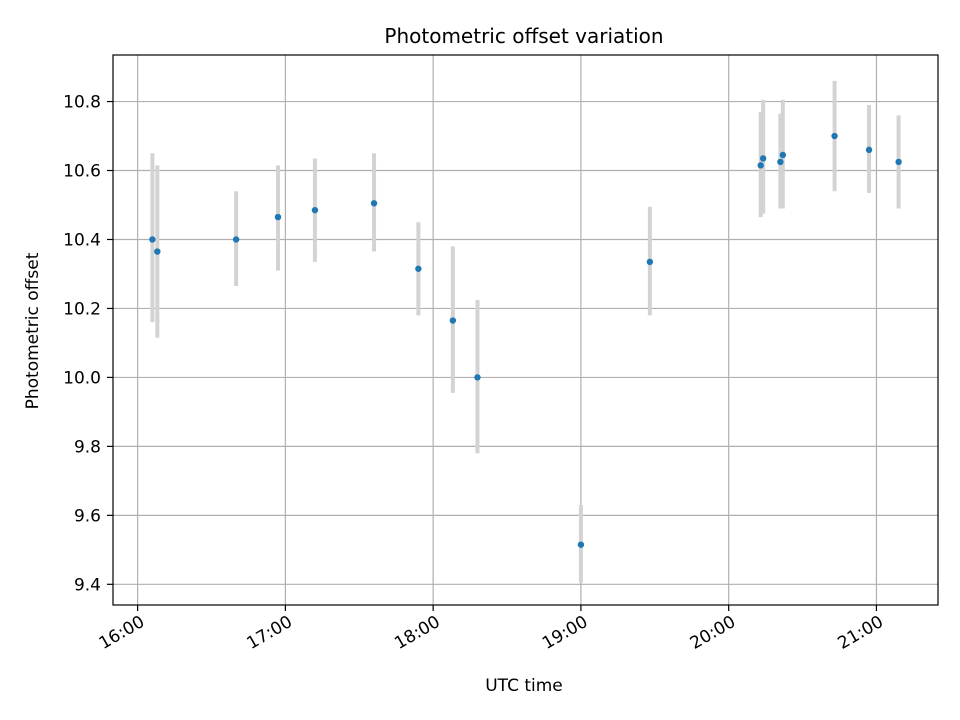  What do you see at coordinates (87, 585) in the screenshot?
I see `y-tick-label: 9.4` at bounding box center [87, 585].